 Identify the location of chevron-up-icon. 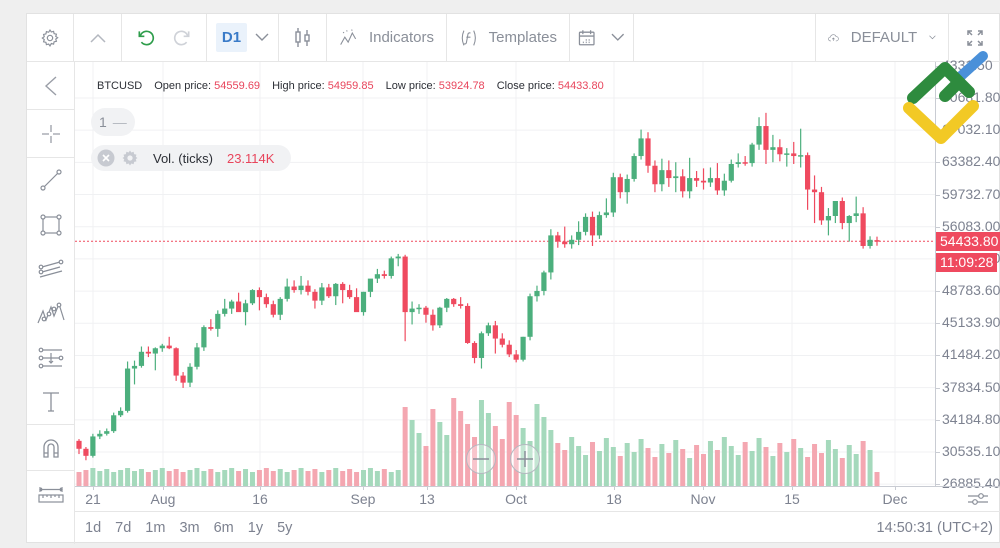
(97, 38).